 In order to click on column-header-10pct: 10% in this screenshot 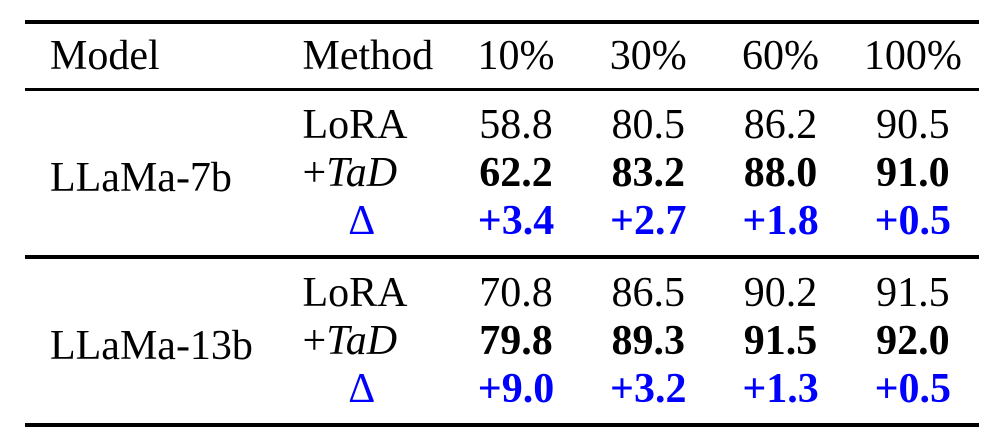, I will do `click(516, 56)`.